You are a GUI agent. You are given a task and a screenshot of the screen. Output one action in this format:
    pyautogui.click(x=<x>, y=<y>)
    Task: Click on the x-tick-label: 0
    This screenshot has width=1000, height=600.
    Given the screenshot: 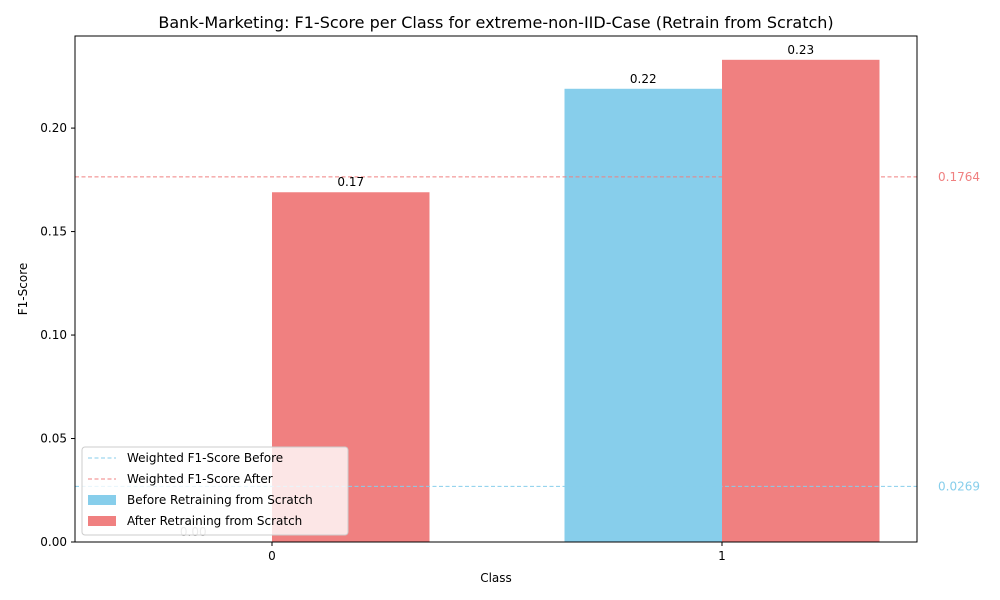 What is the action you would take?
    pyautogui.click(x=272, y=556)
    